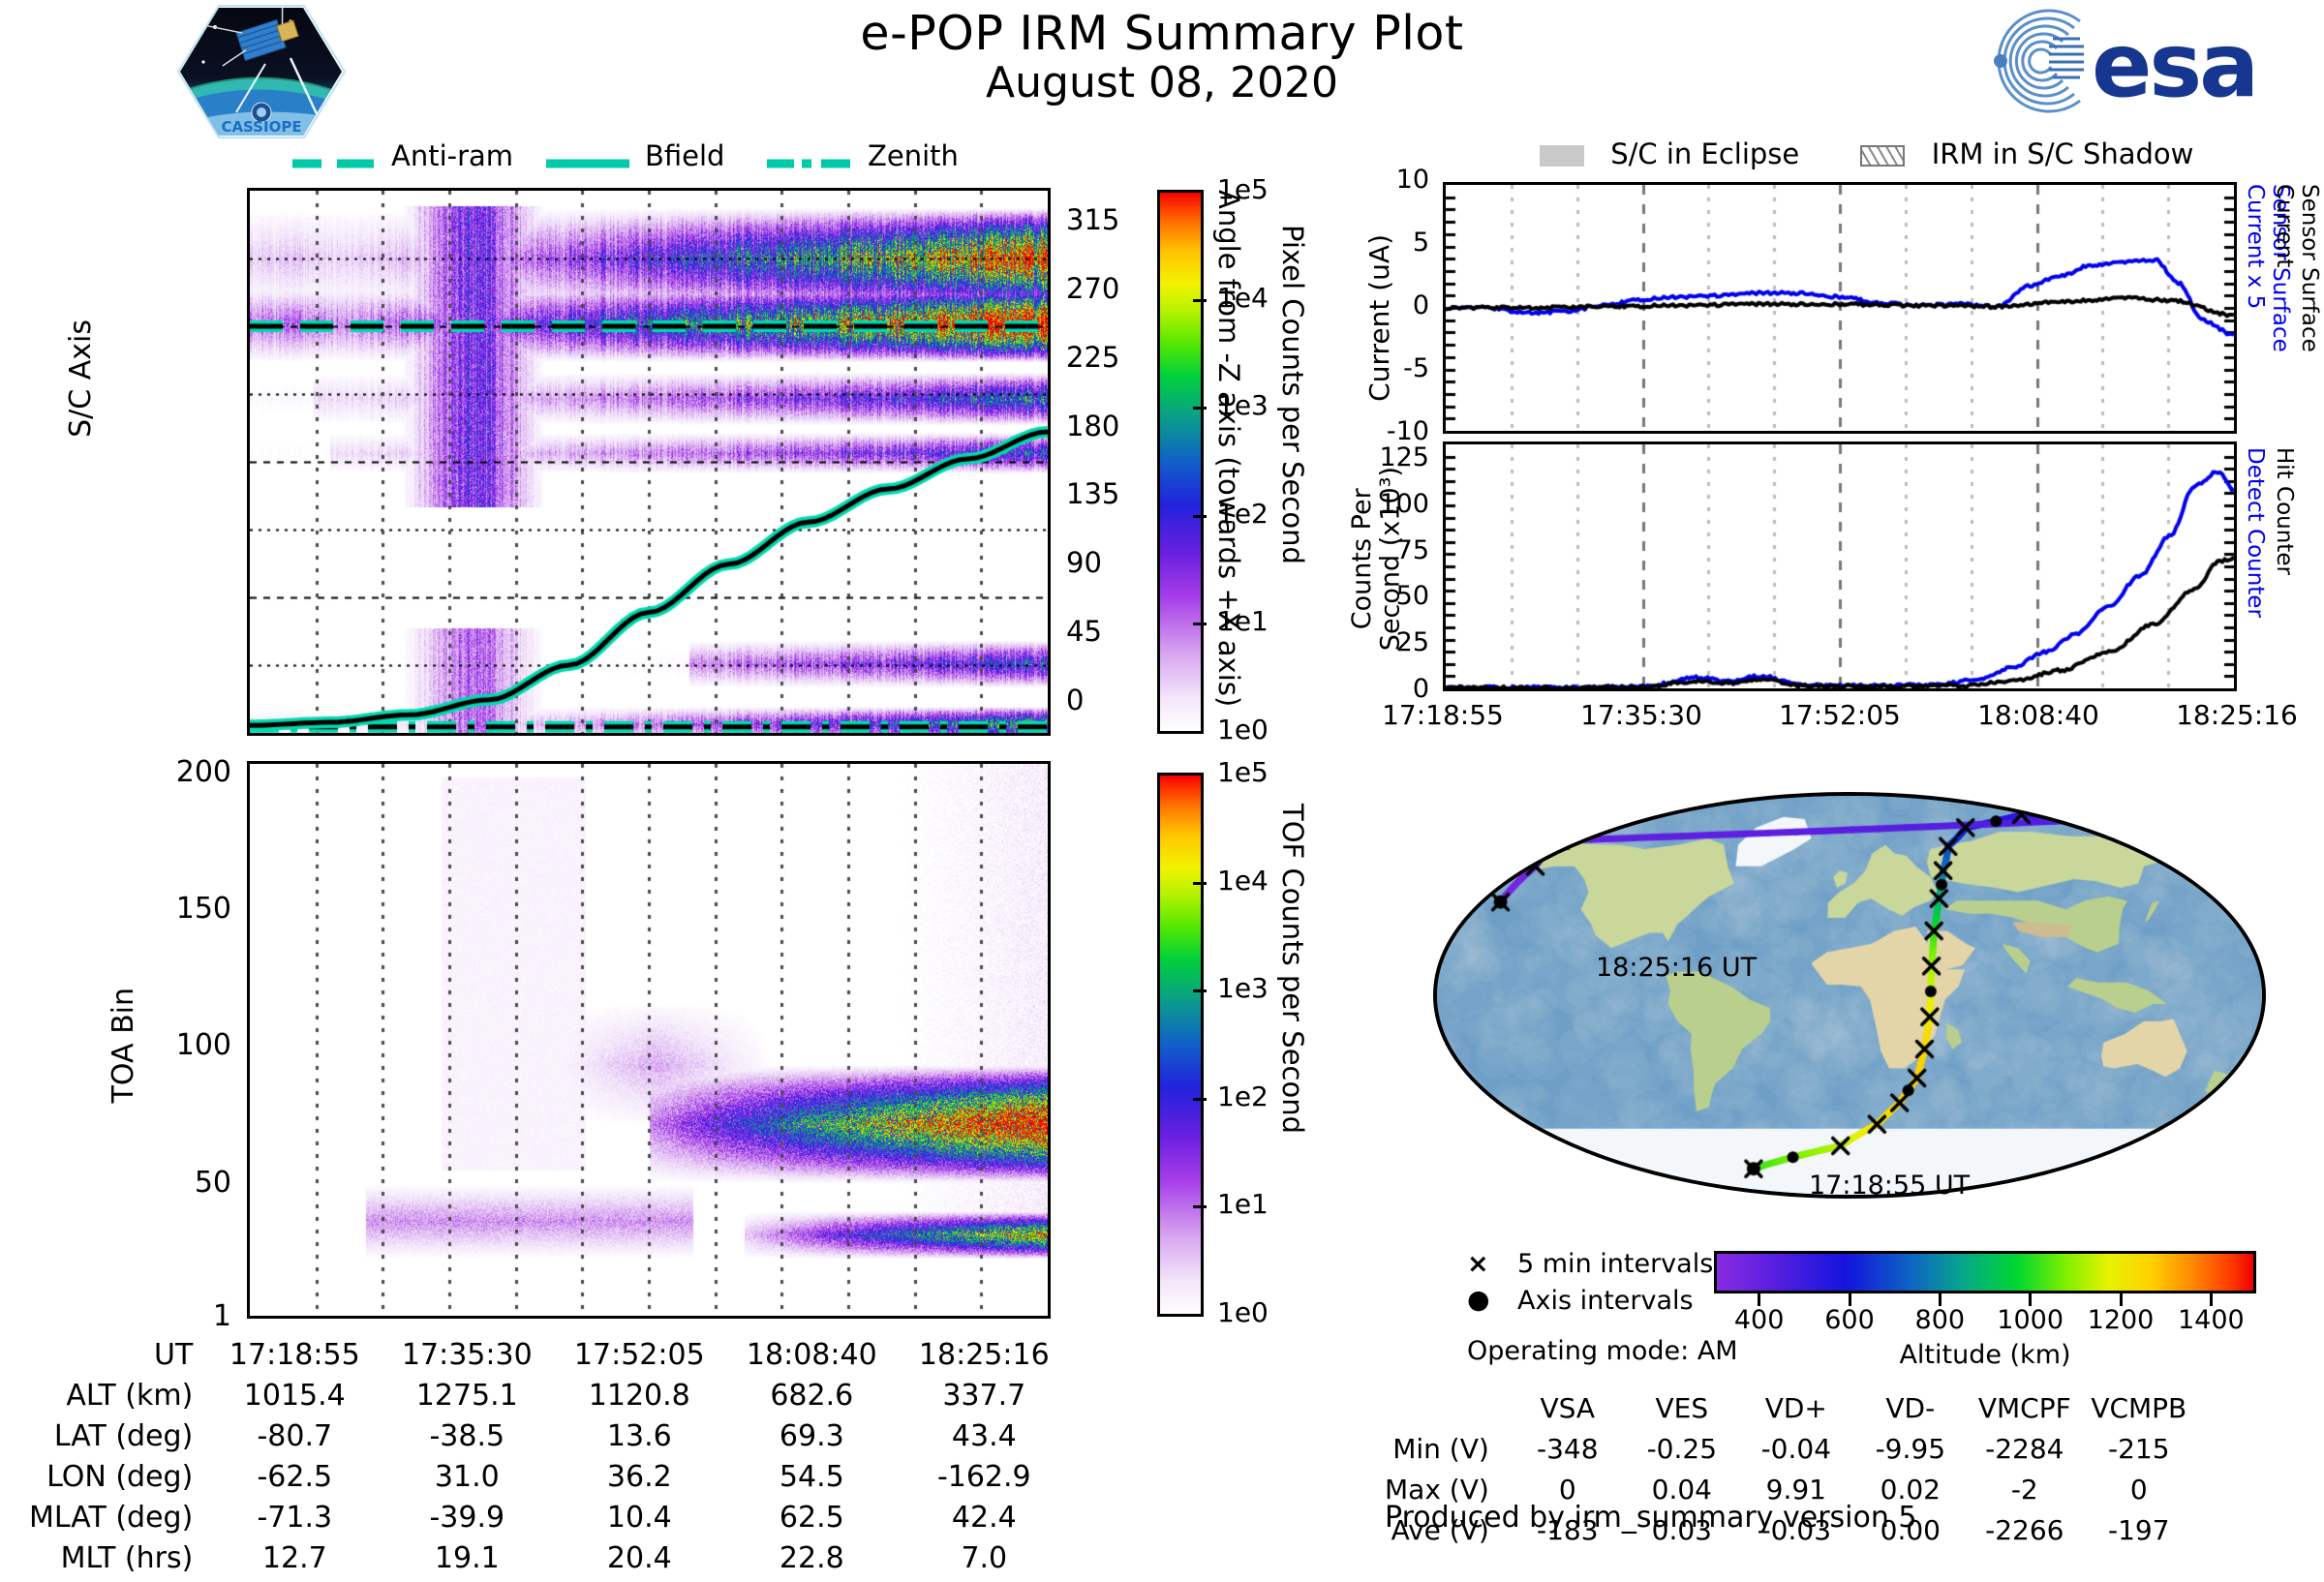  What do you see at coordinates (811, 1355) in the screenshot?
I see `ephemeris-cell: 18:08:40` at bounding box center [811, 1355].